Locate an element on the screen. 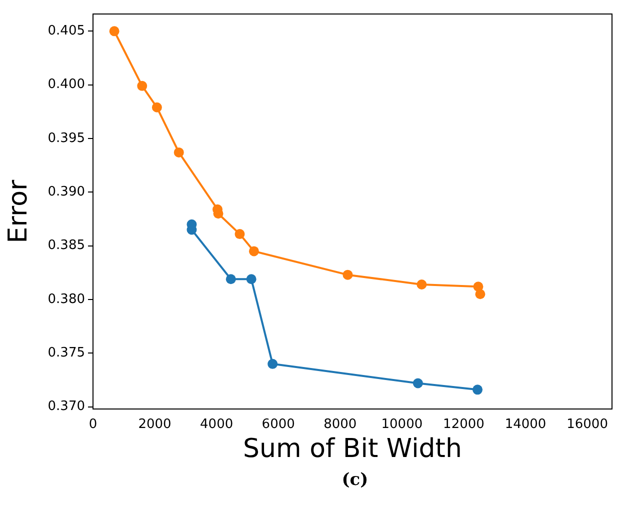 The height and width of the screenshot is (512, 617). y-tick-label: 0.370 is located at coordinates (66, 406).